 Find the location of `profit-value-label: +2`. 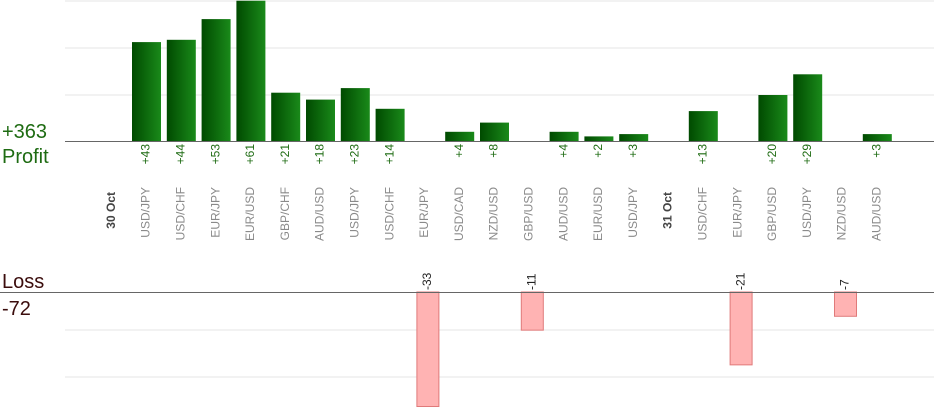

profit-value-label: +2 is located at coordinates (598, 151).